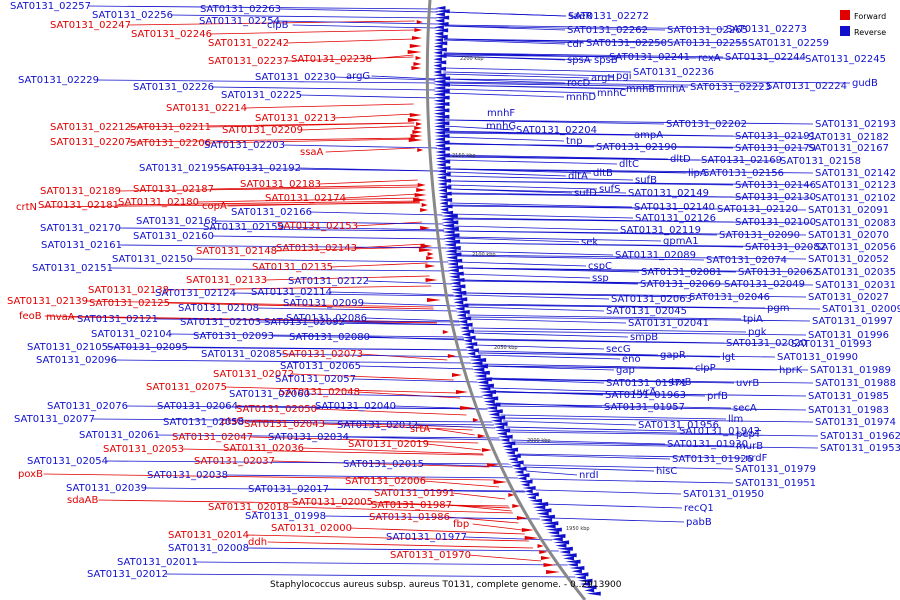  Describe the element at coordinates (848, 410) in the screenshot. I see `reverse-gene-label: SAT0131_01983` at that location.